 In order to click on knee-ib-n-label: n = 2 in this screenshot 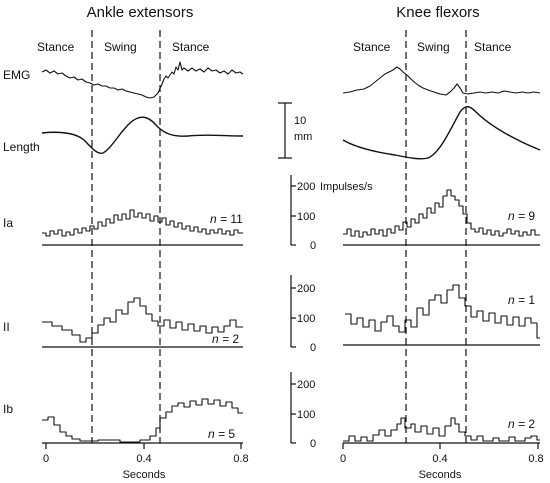, I will do `click(521, 424)`.